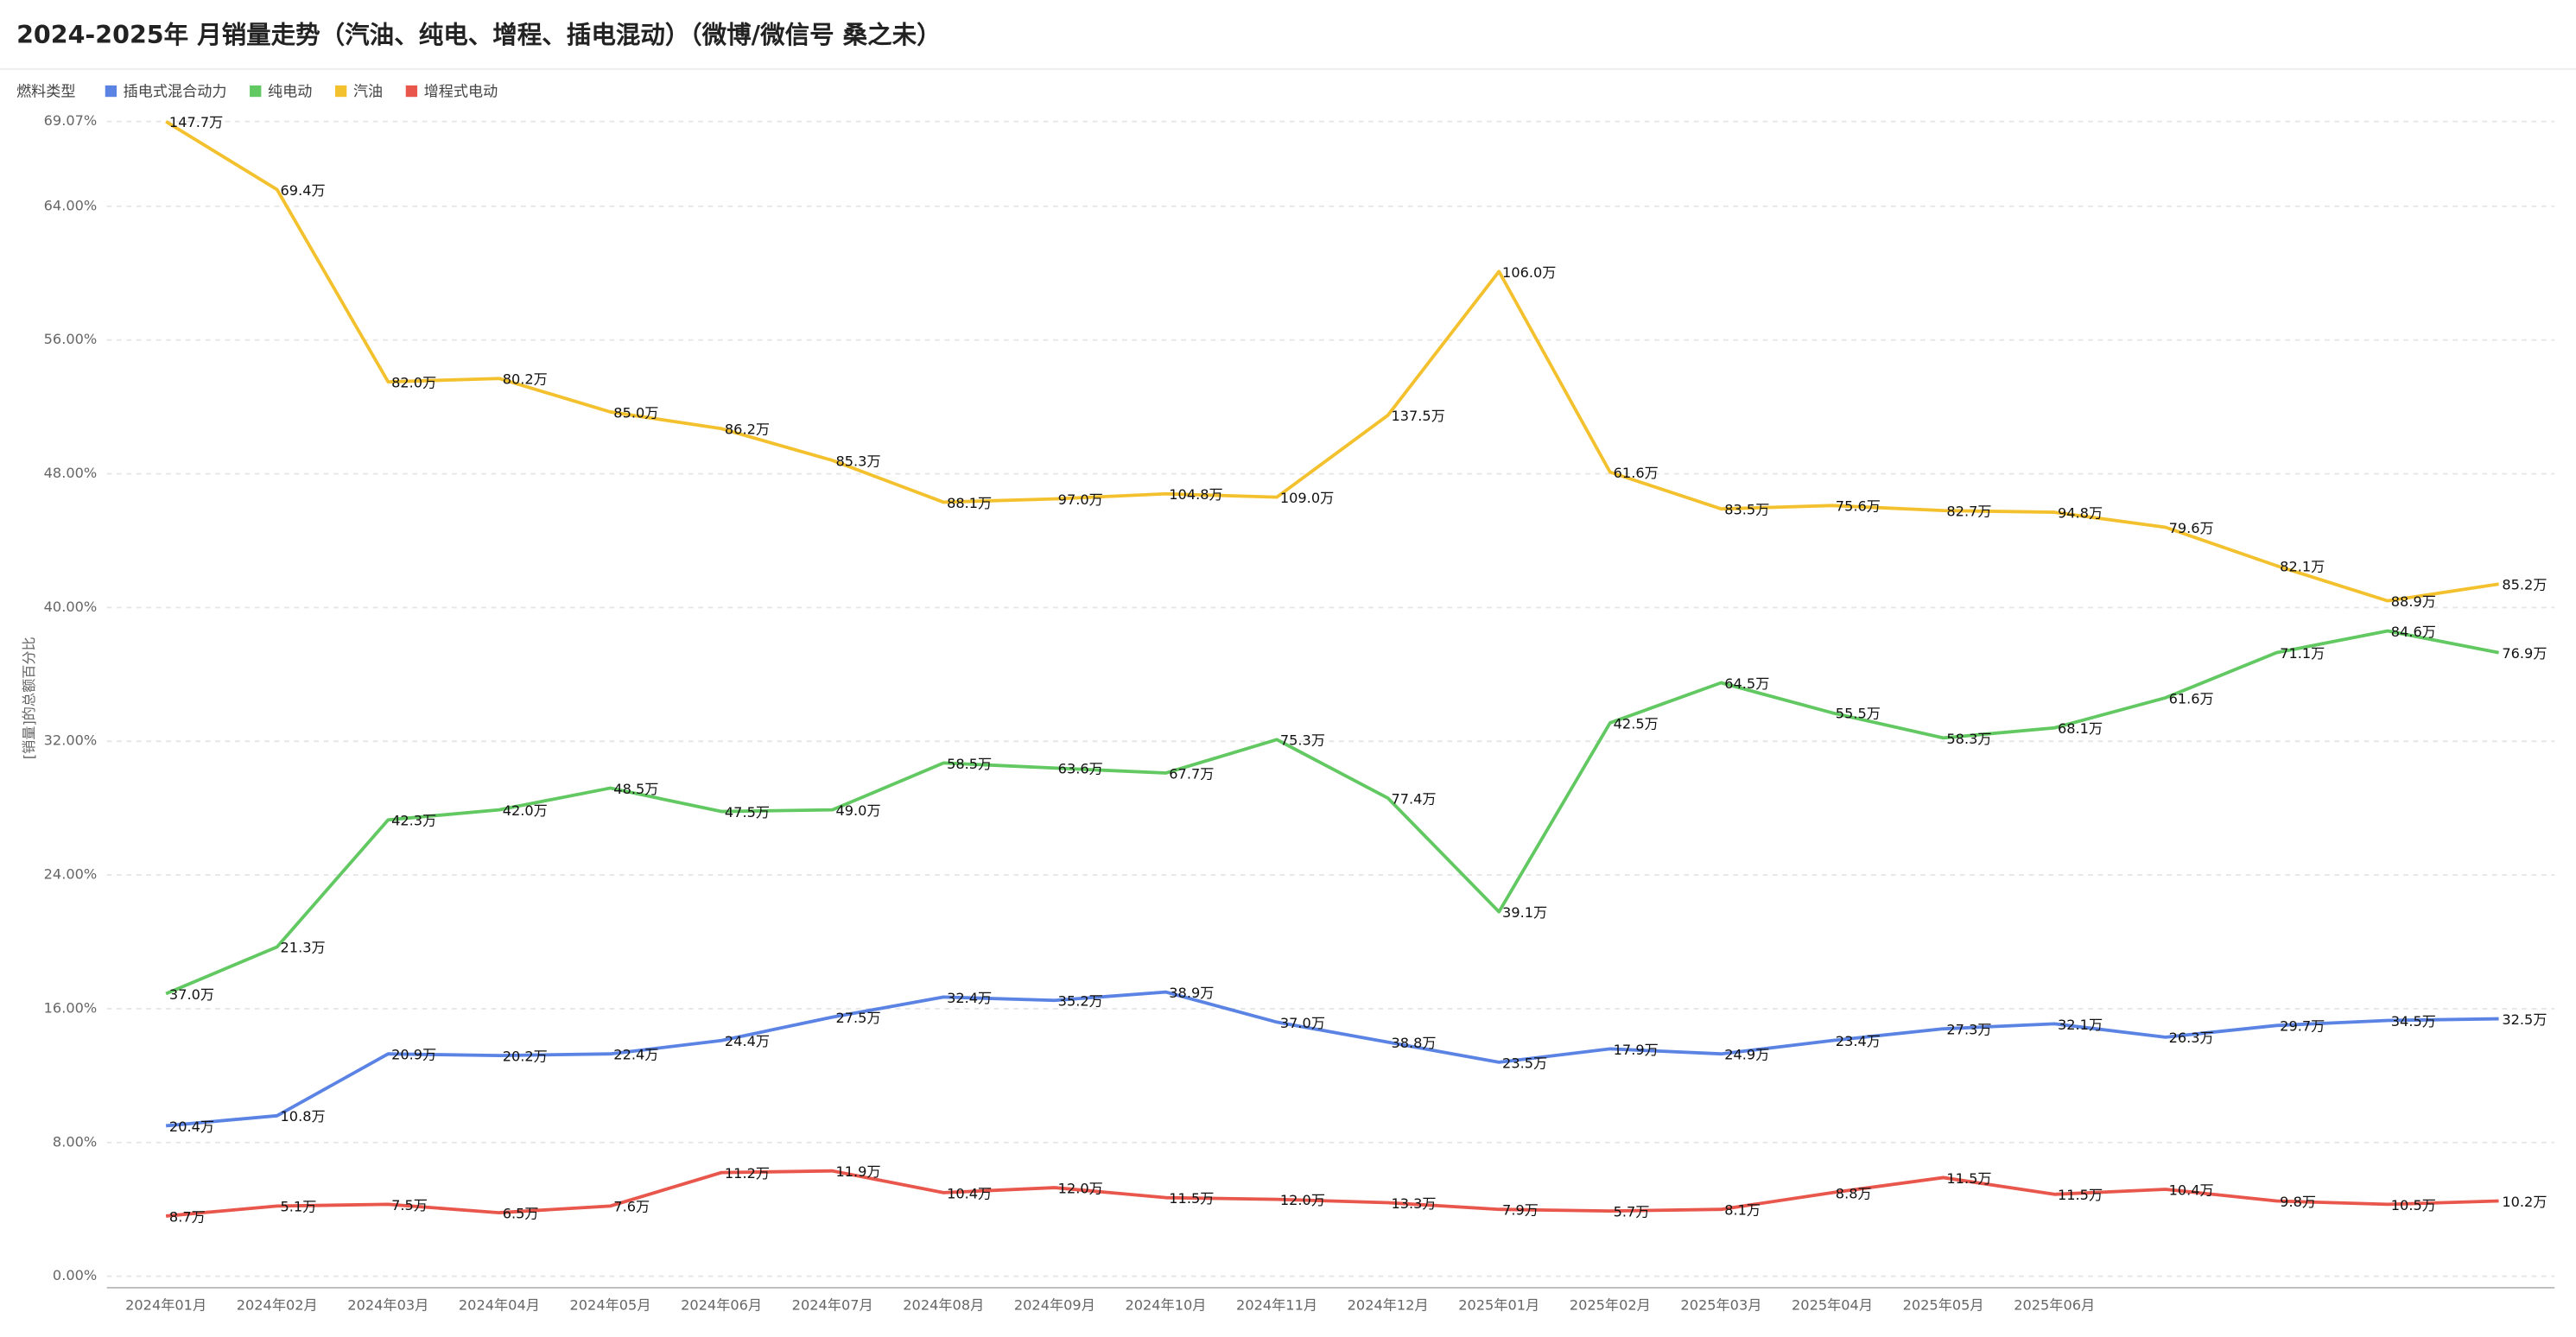 The height and width of the screenshot is (1337, 2576). What do you see at coordinates (290, 91) in the screenshot?
I see `legend-label: 纯电动` at bounding box center [290, 91].